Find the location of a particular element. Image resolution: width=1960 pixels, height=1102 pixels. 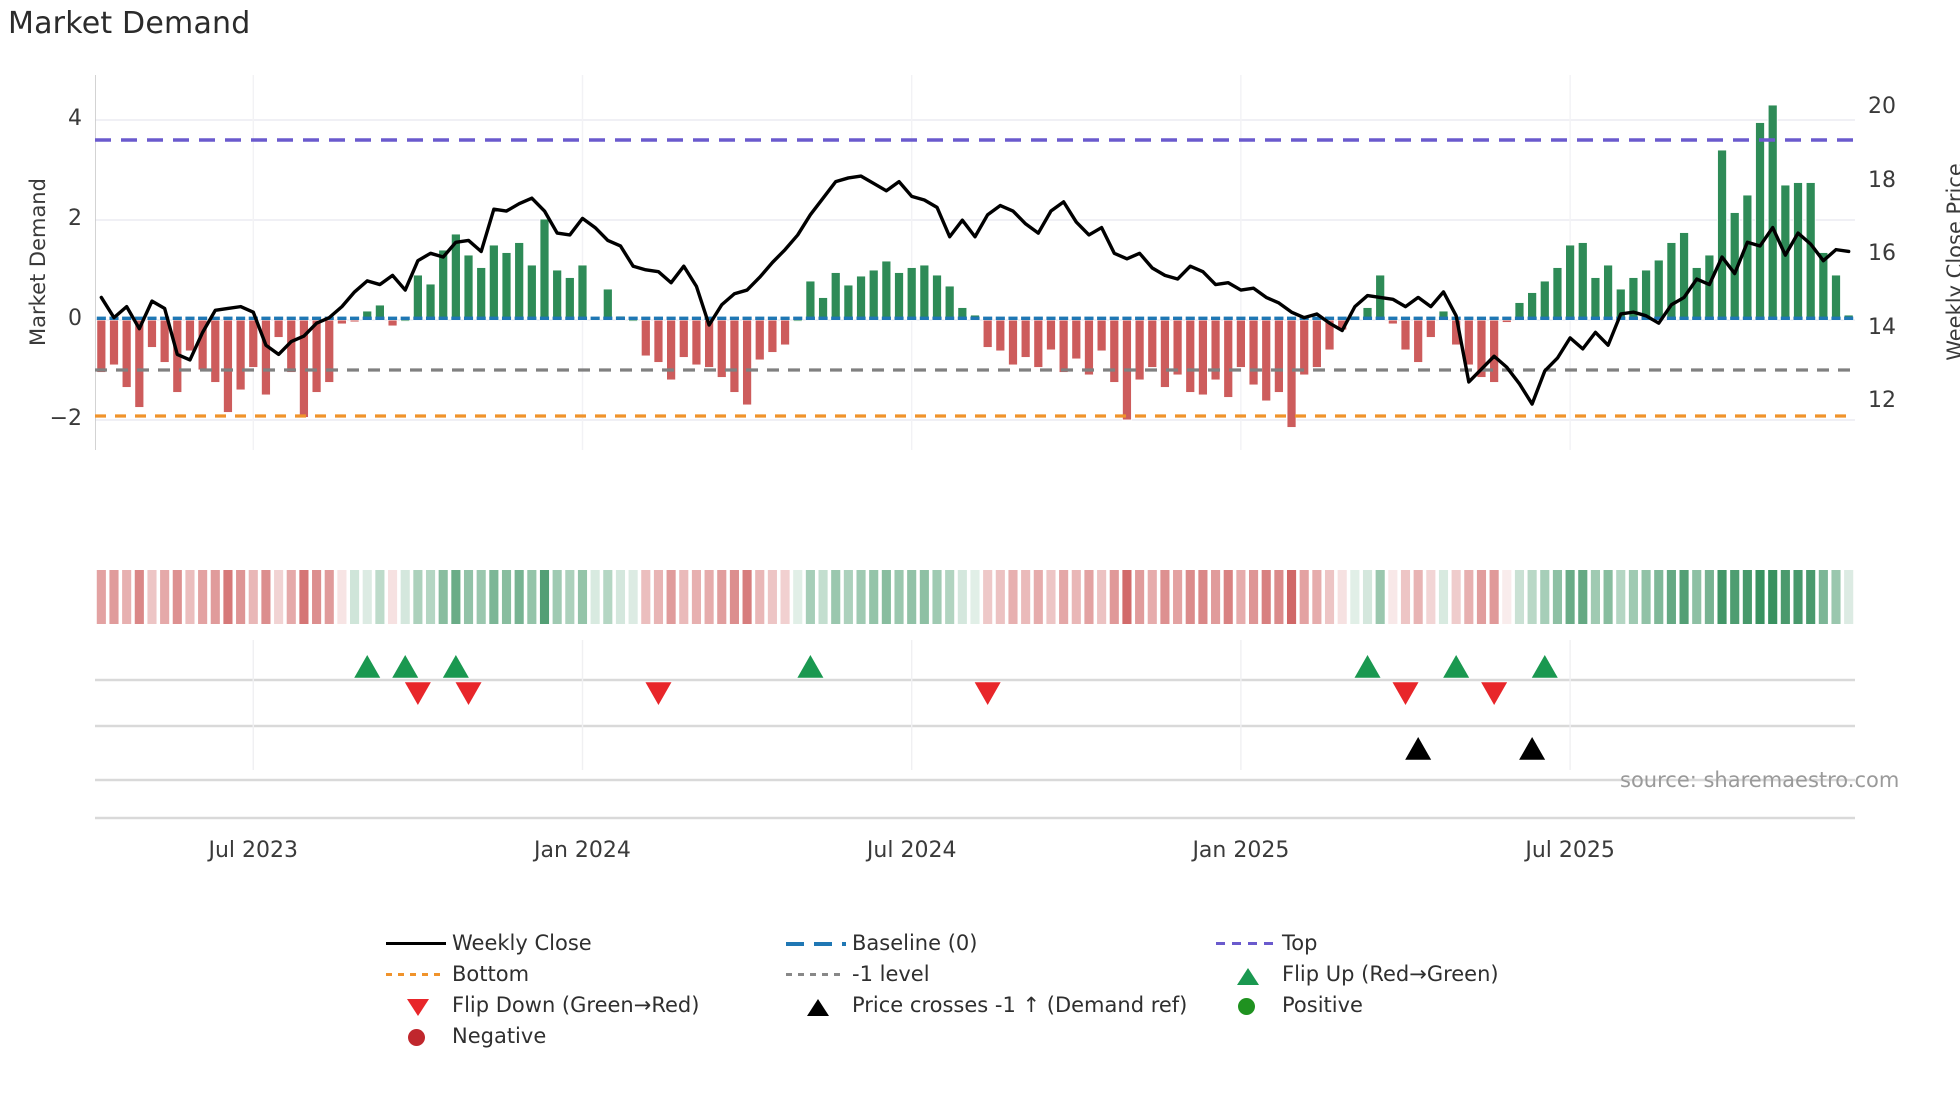

legend-item: Baseline (0) is located at coordinates (995, 943).